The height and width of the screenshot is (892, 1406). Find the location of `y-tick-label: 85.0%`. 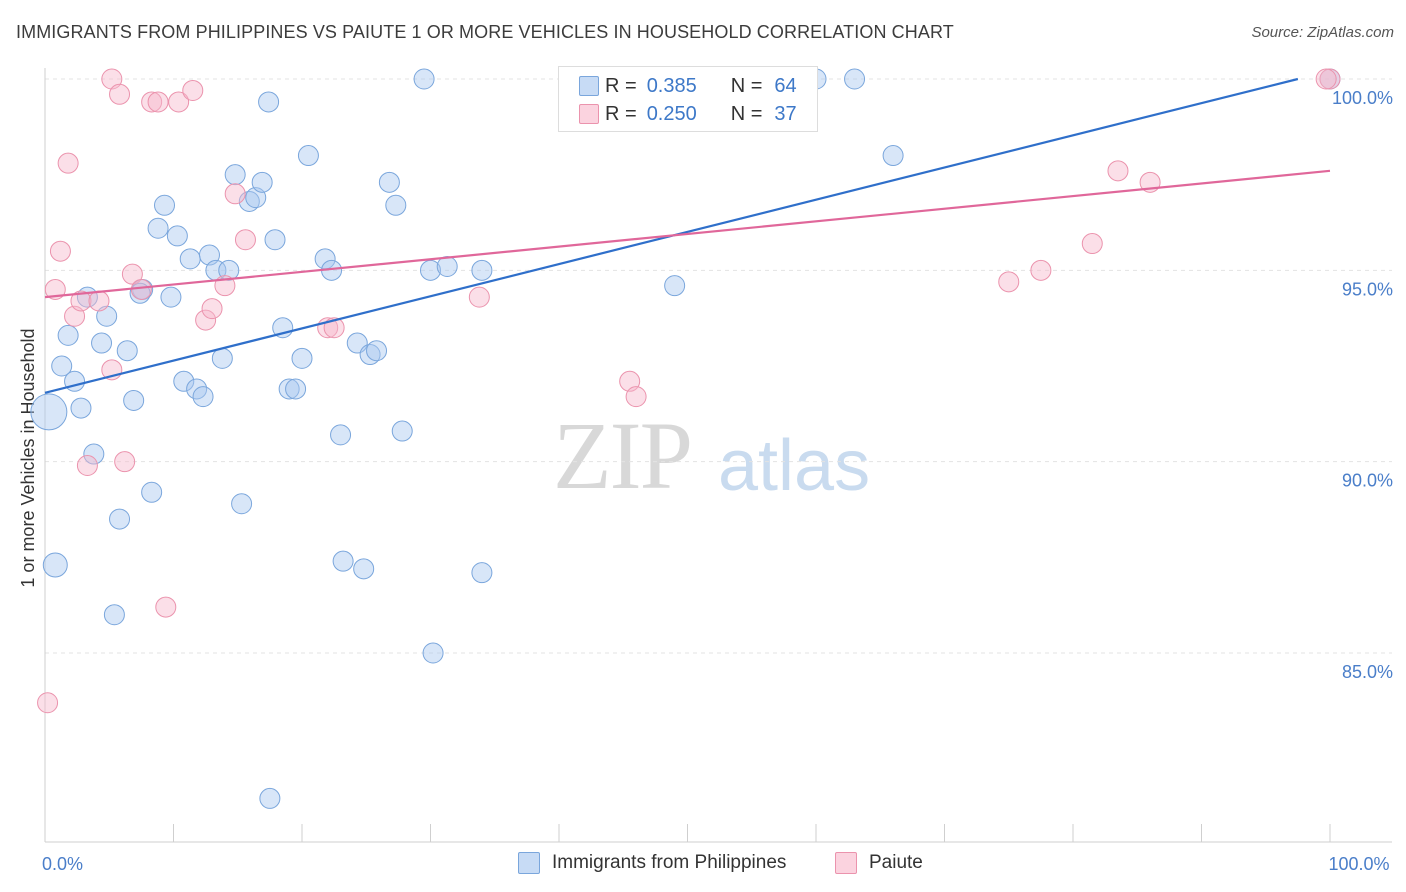

y-tick-label: 85.0% is located at coordinates (1367, 672).